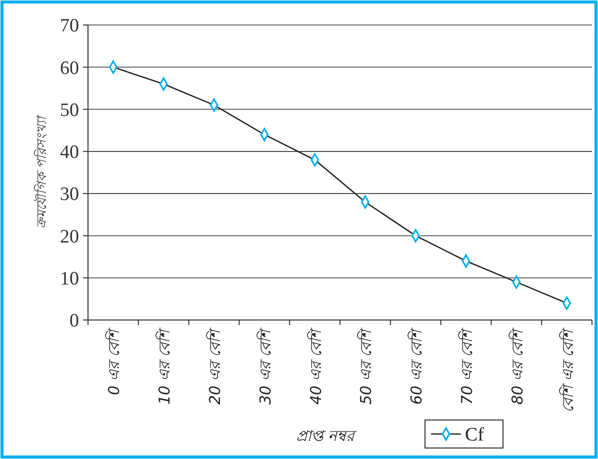 The image size is (598, 459). Describe the element at coordinates (69, 237) in the screenshot. I see `y-tick-label: 20` at that location.